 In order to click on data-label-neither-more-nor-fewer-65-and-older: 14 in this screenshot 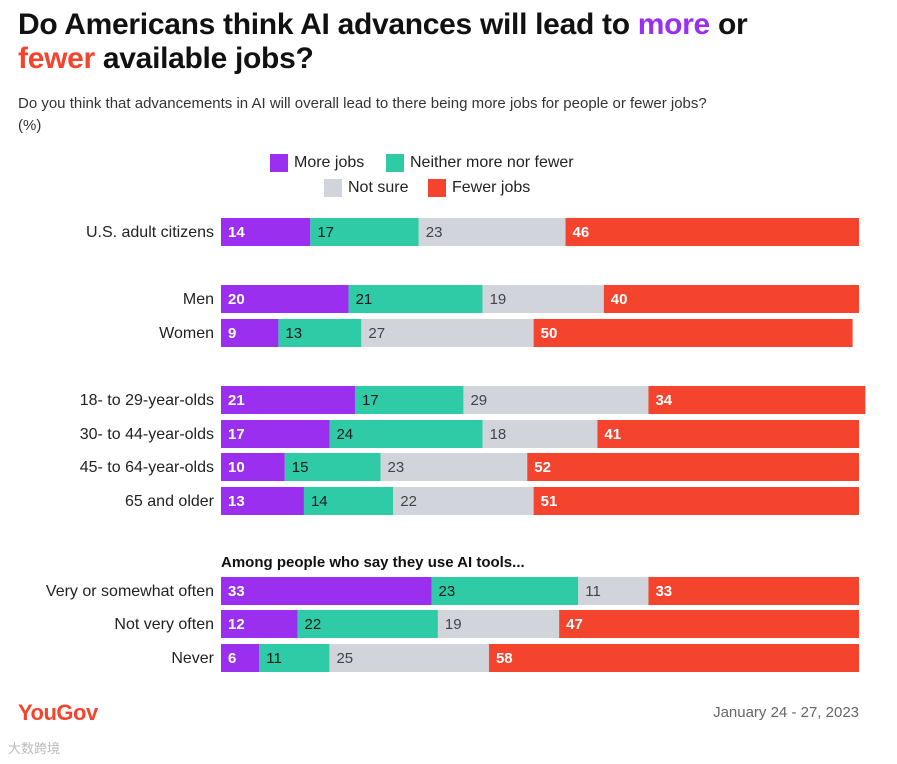, I will do `click(319, 501)`.